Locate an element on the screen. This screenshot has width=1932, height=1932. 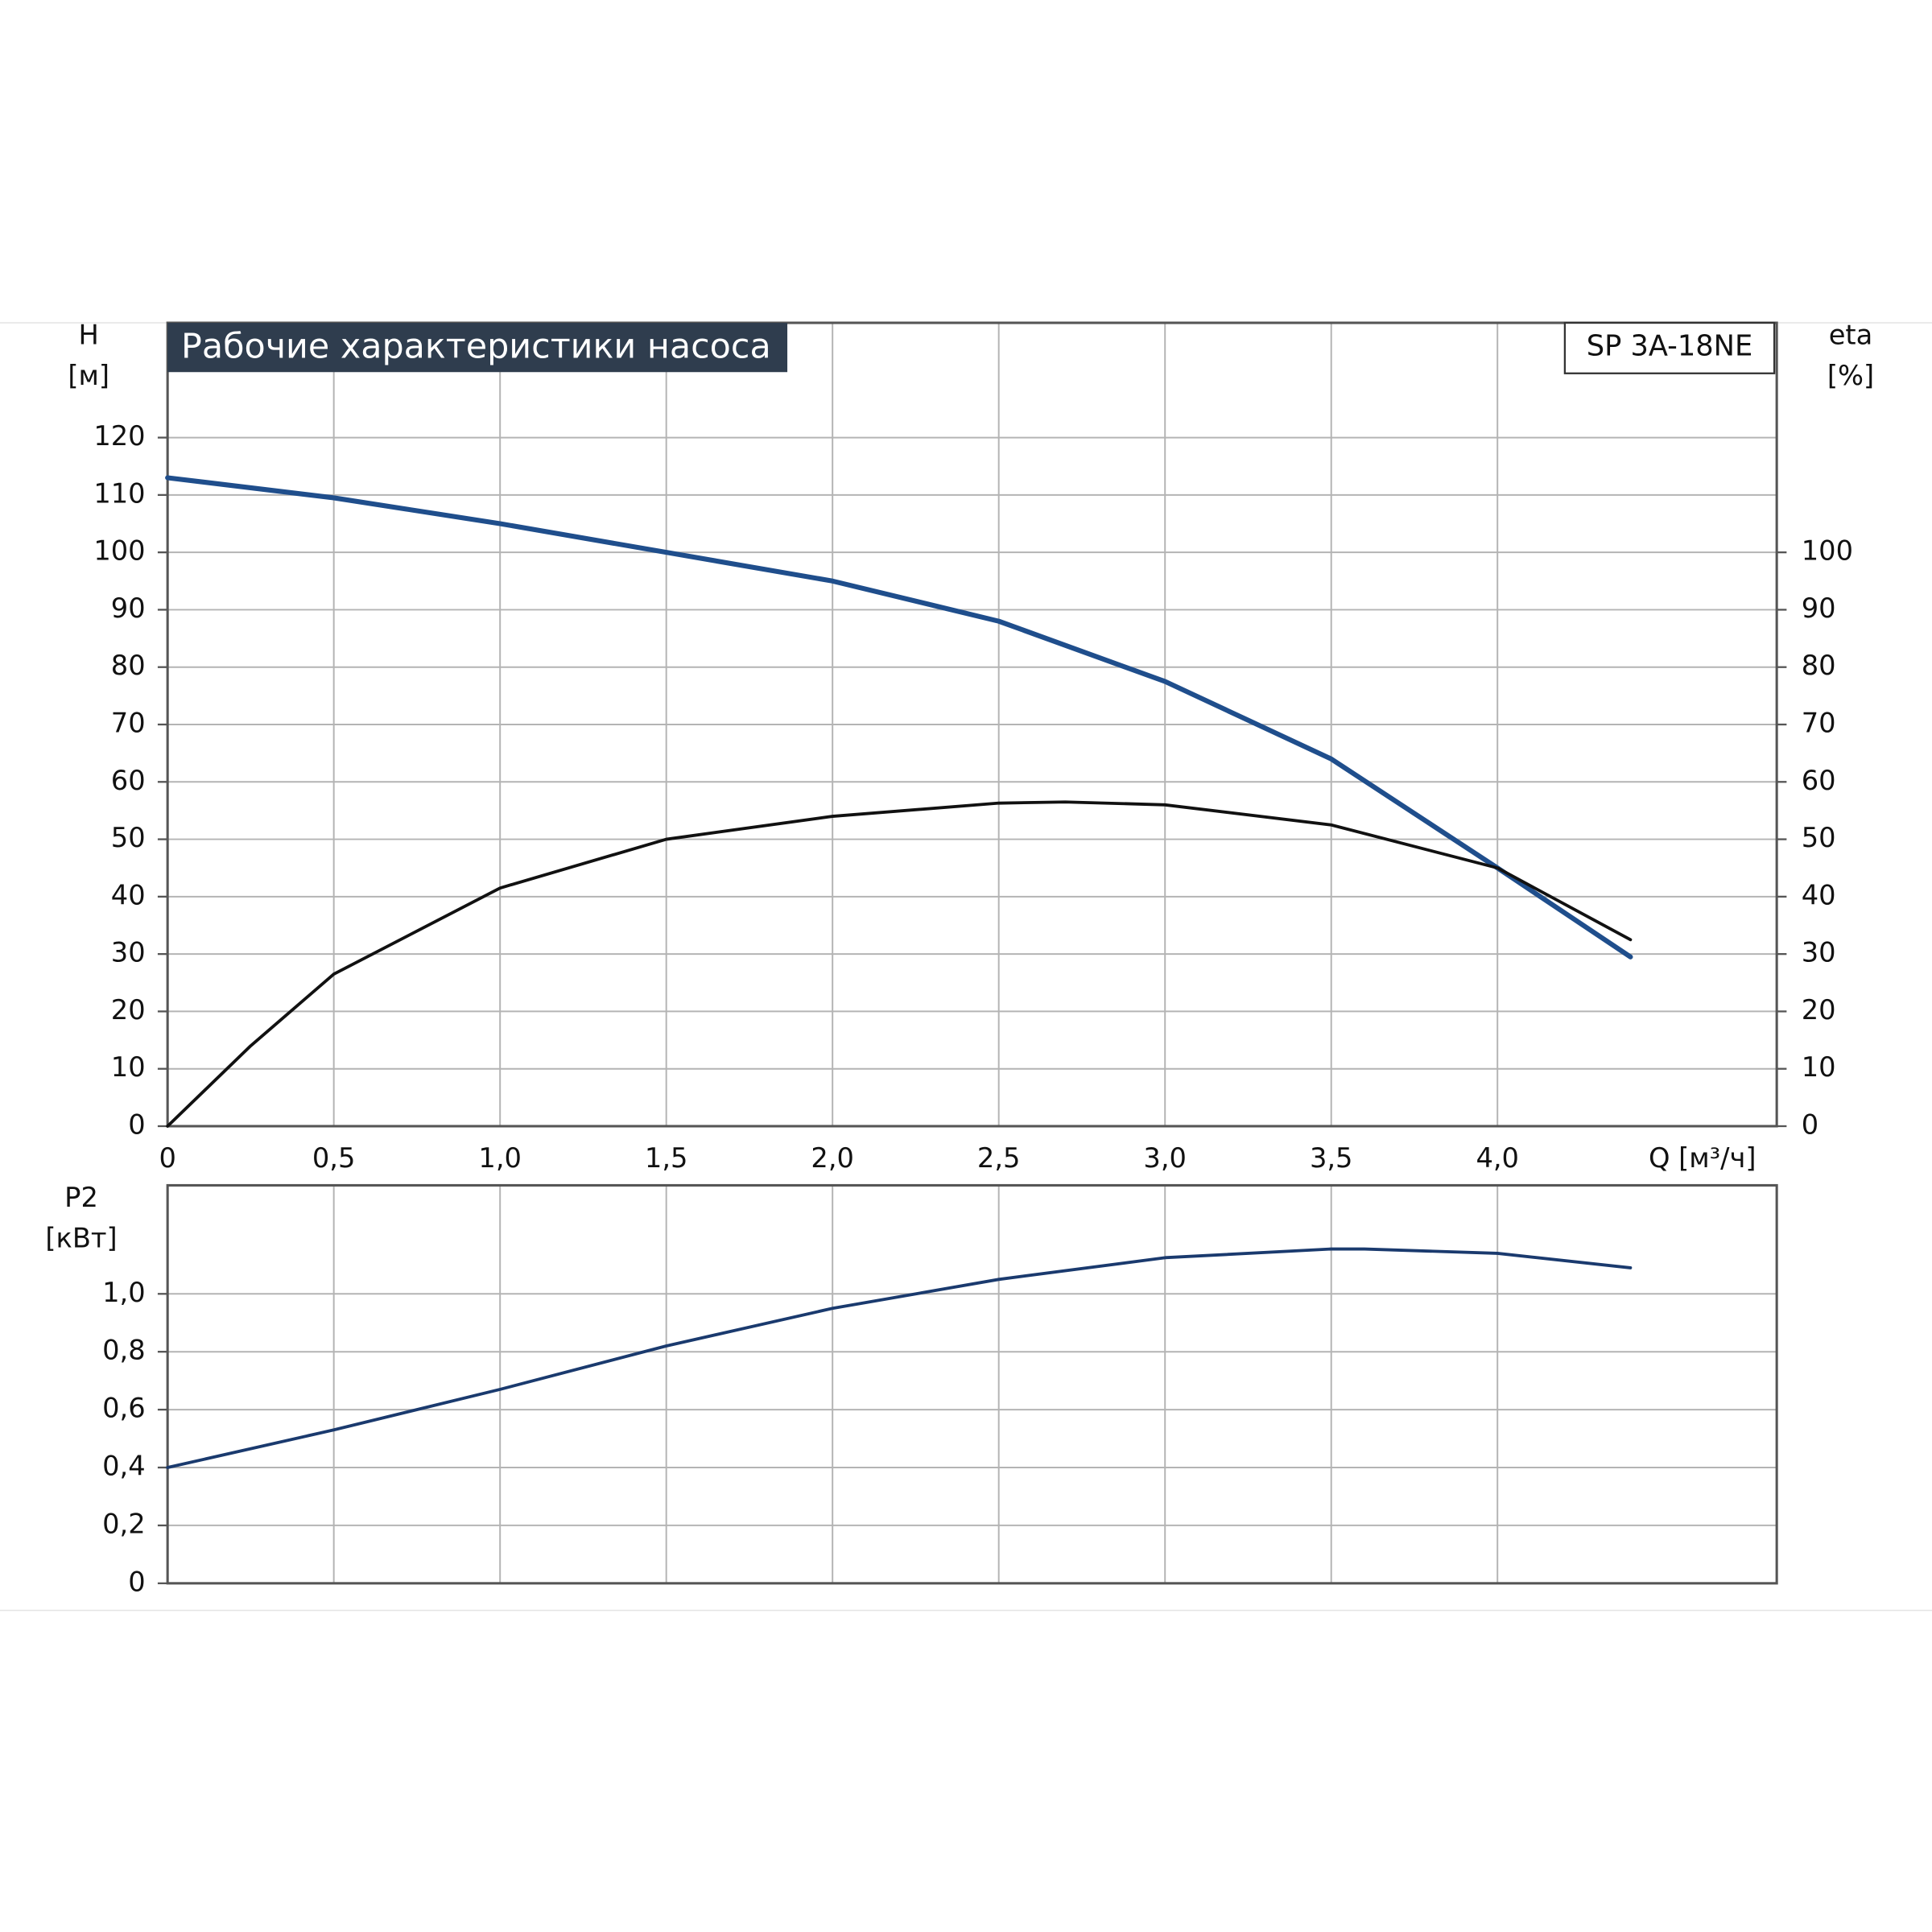
y-tick-label: 100 is located at coordinates (119, 551).